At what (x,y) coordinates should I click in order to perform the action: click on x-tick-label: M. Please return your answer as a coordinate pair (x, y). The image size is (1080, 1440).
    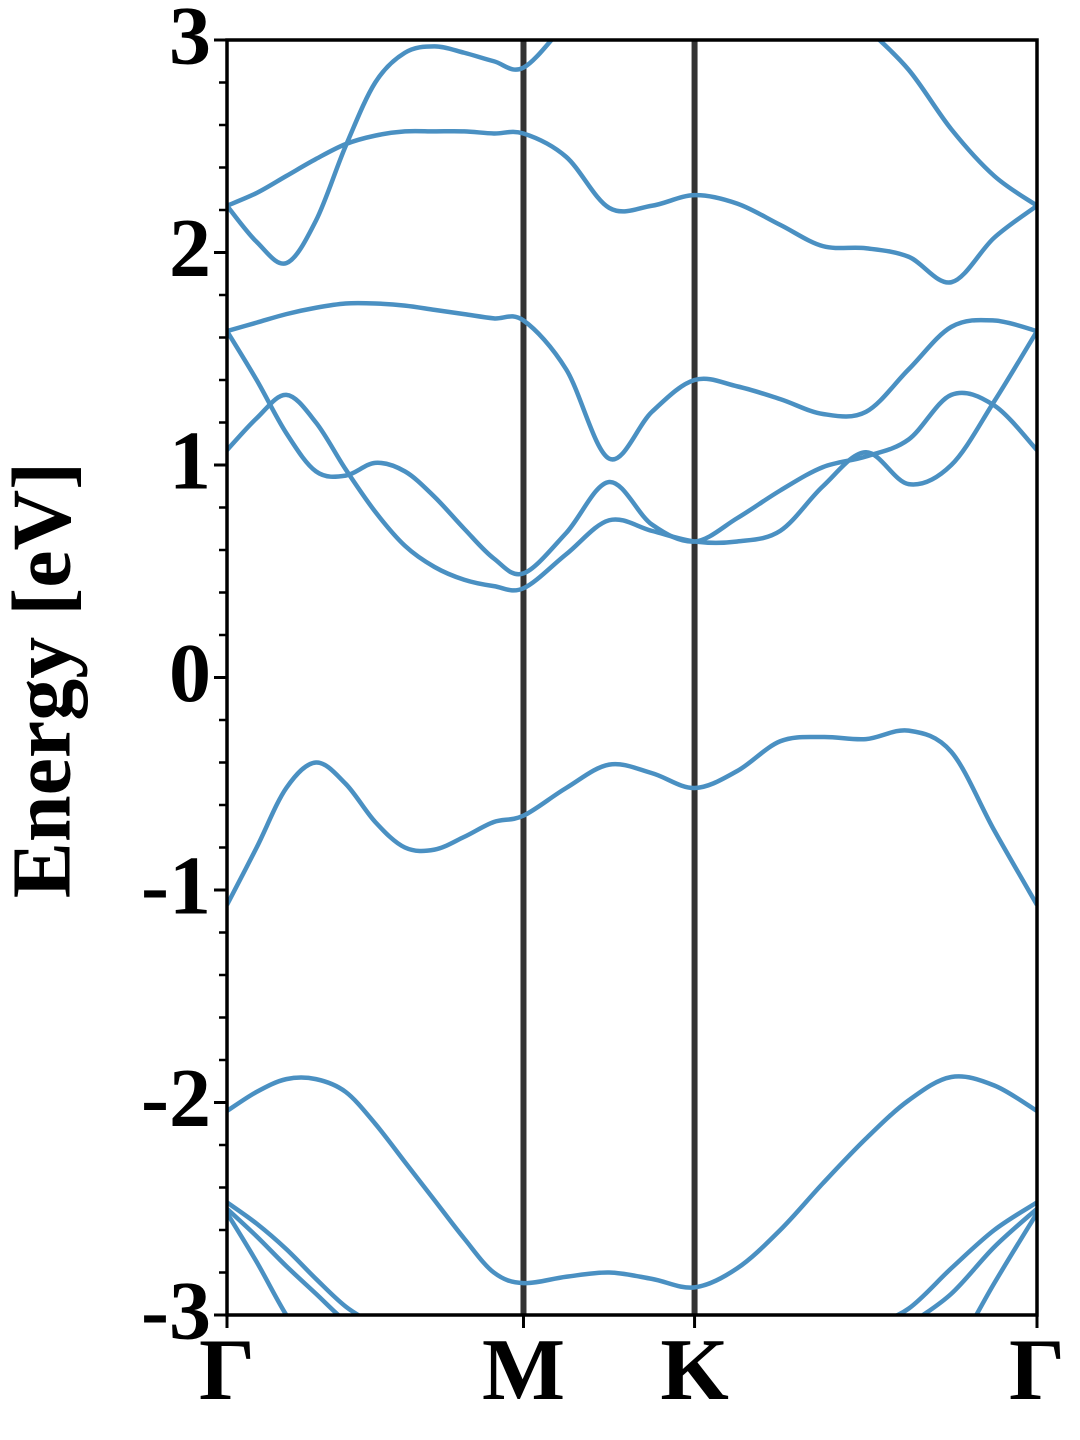
    Looking at the image, I should click on (523, 1370).